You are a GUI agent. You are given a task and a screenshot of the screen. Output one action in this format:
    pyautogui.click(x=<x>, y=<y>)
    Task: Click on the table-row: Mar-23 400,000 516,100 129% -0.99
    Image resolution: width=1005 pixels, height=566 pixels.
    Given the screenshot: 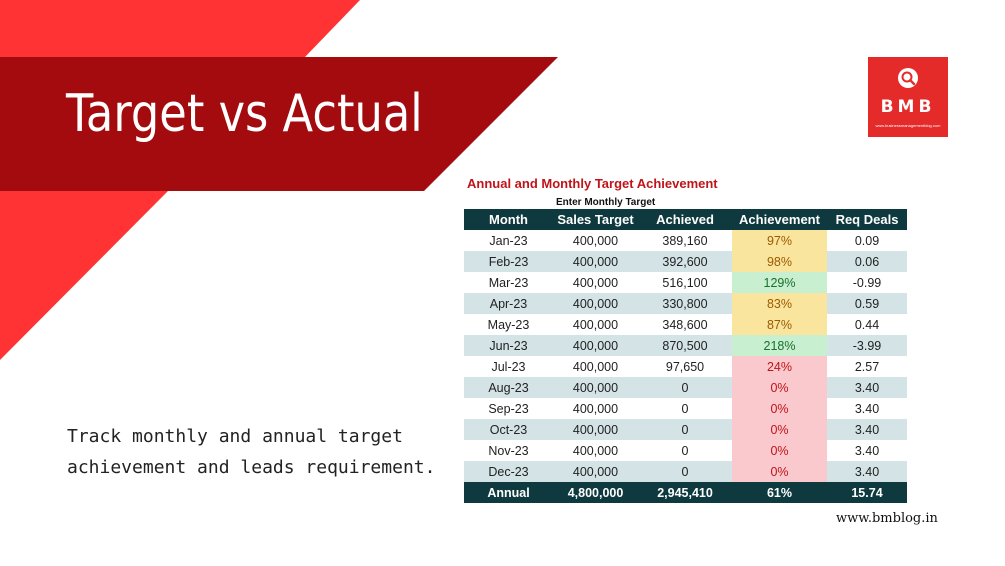 What is the action you would take?
    pyautogui.click(x=685, y=282)
    